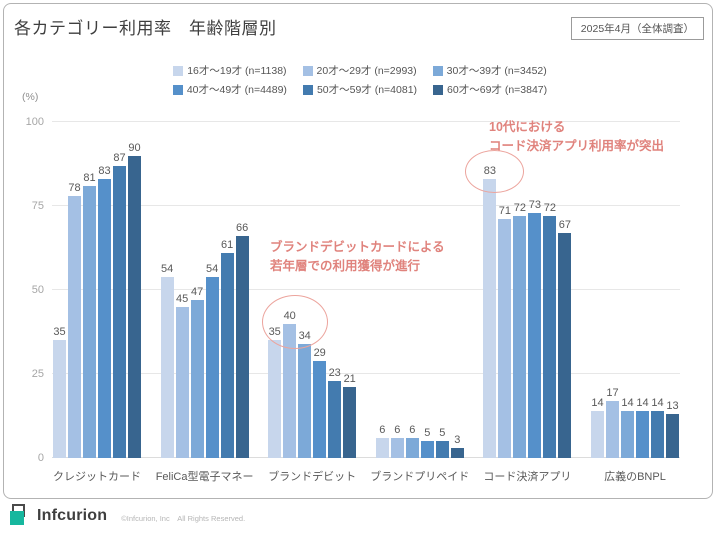  I want to click on legend-item: 16才～19才 (n=1138), so click(230, 70).